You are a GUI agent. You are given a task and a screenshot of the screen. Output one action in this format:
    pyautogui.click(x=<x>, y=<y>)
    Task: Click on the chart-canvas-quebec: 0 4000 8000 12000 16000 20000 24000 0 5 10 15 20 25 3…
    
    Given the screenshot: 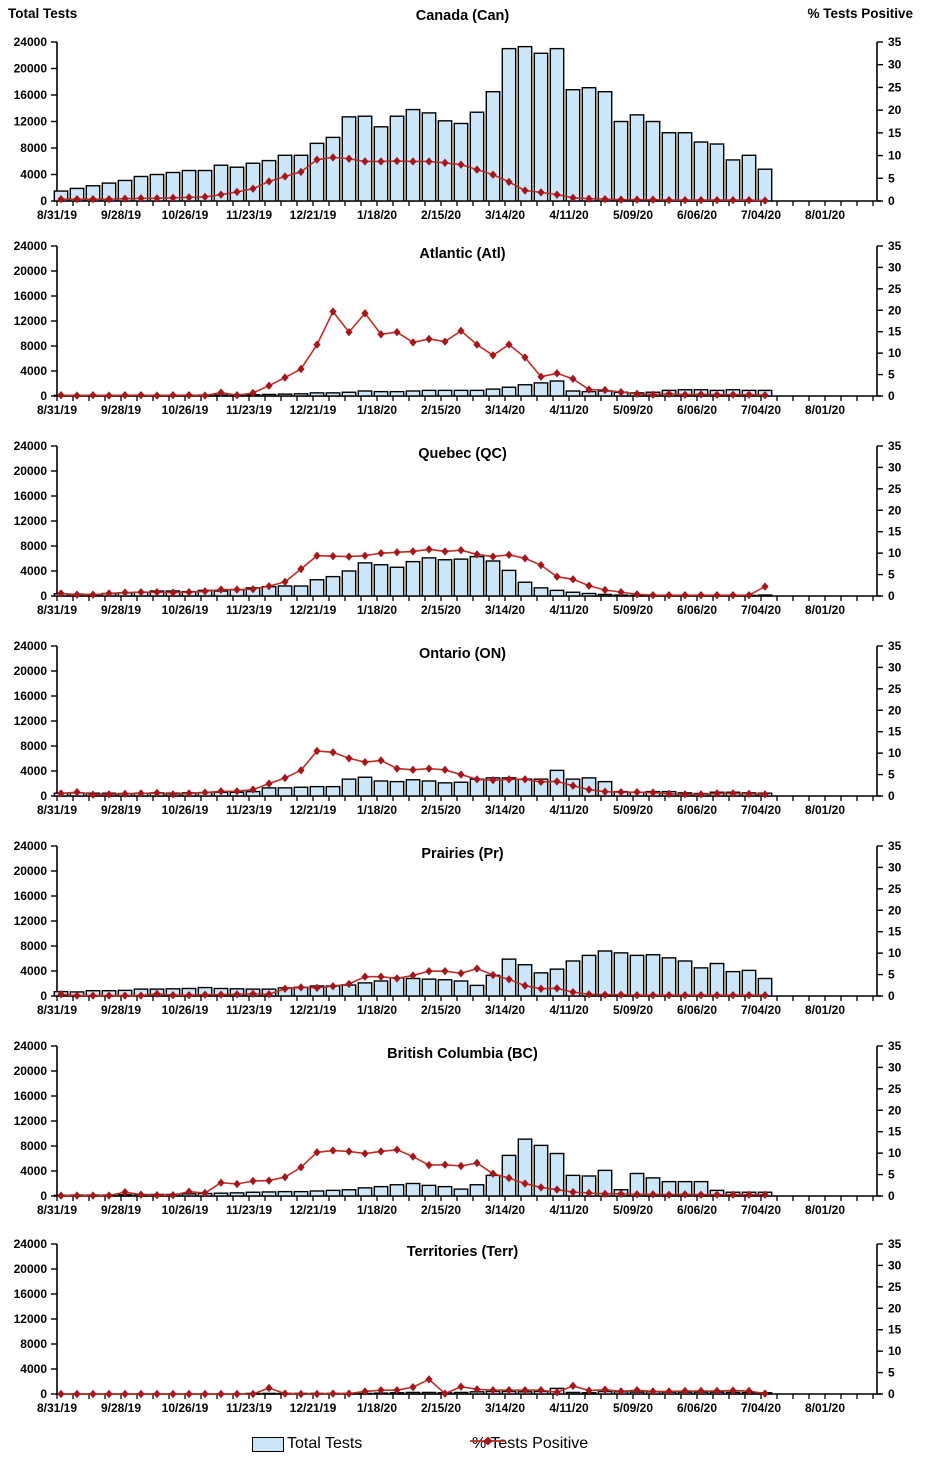 What is the action you would take?
    pyautogui.click(x=458, y=528)
    